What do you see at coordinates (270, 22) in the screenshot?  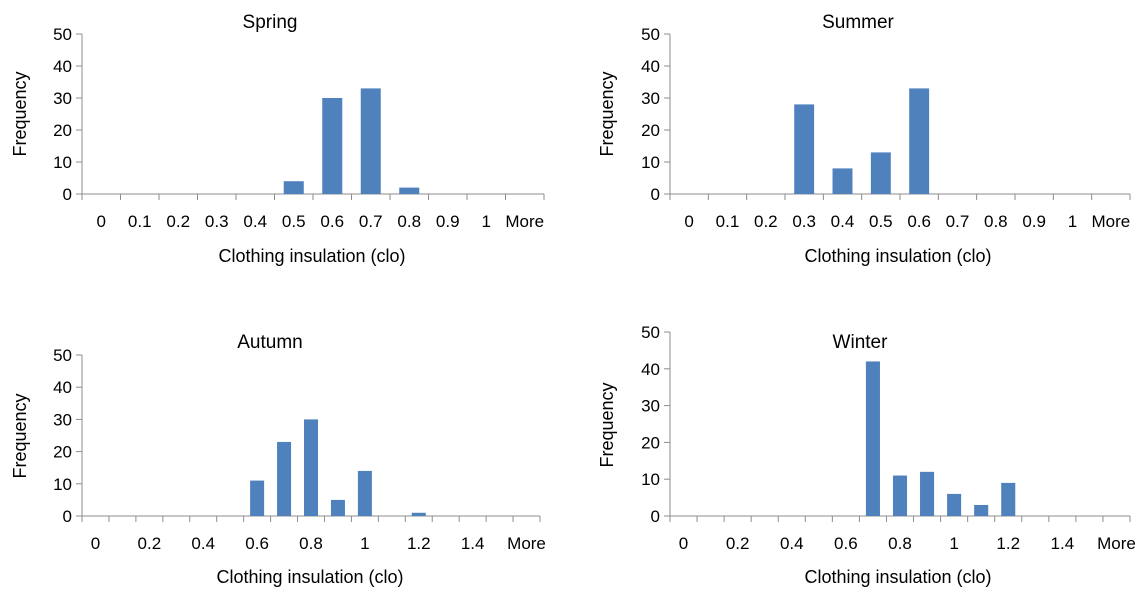 I see `chart-title: Spring` at bounding box center [270, 22].